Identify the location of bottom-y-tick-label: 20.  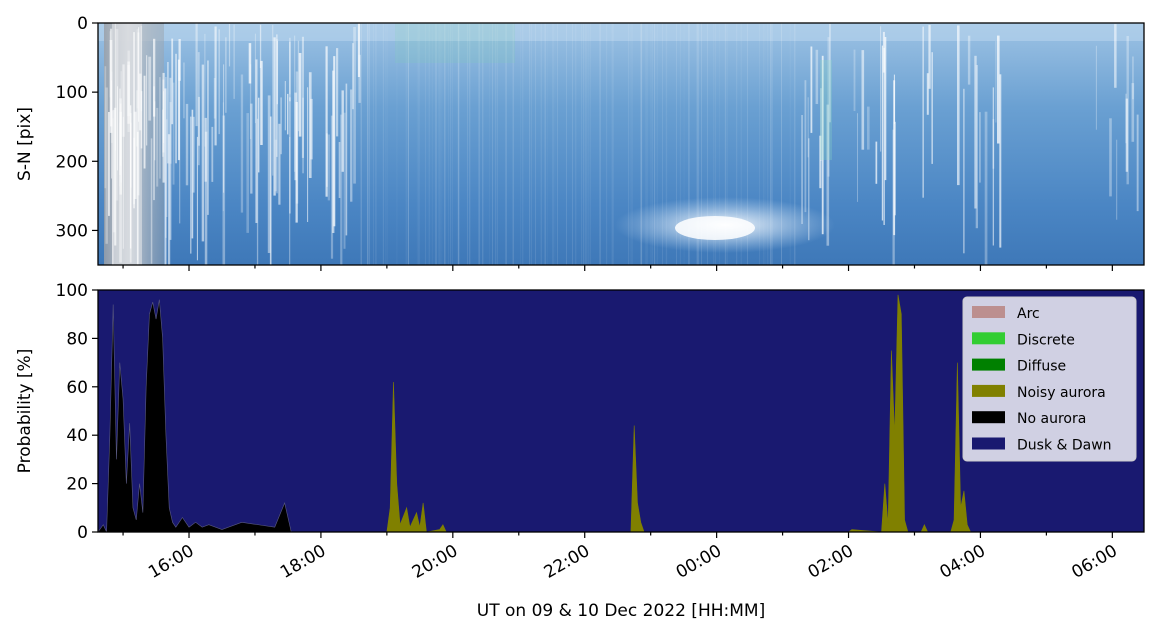
(77, 485).